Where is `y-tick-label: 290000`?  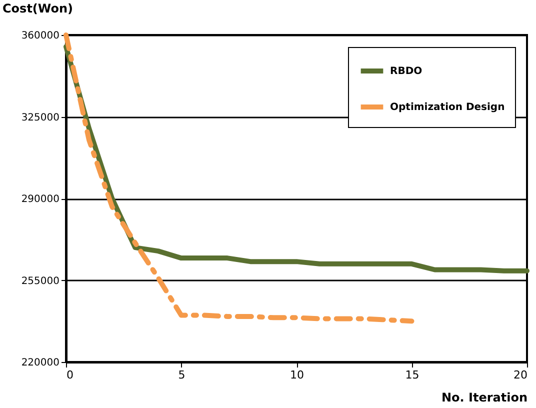
y-tick-label: 290000 is located at coordinates (40, 199).